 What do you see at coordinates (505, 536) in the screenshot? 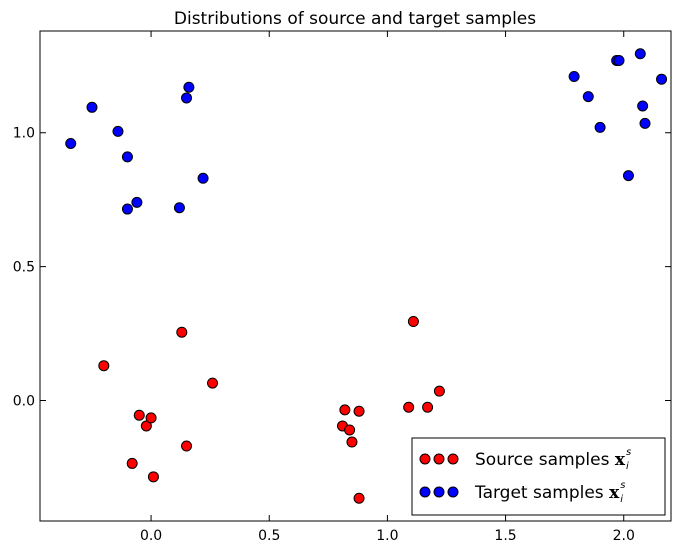
I see `x-tick-label: 1.5` at bounding box center [505, 536].